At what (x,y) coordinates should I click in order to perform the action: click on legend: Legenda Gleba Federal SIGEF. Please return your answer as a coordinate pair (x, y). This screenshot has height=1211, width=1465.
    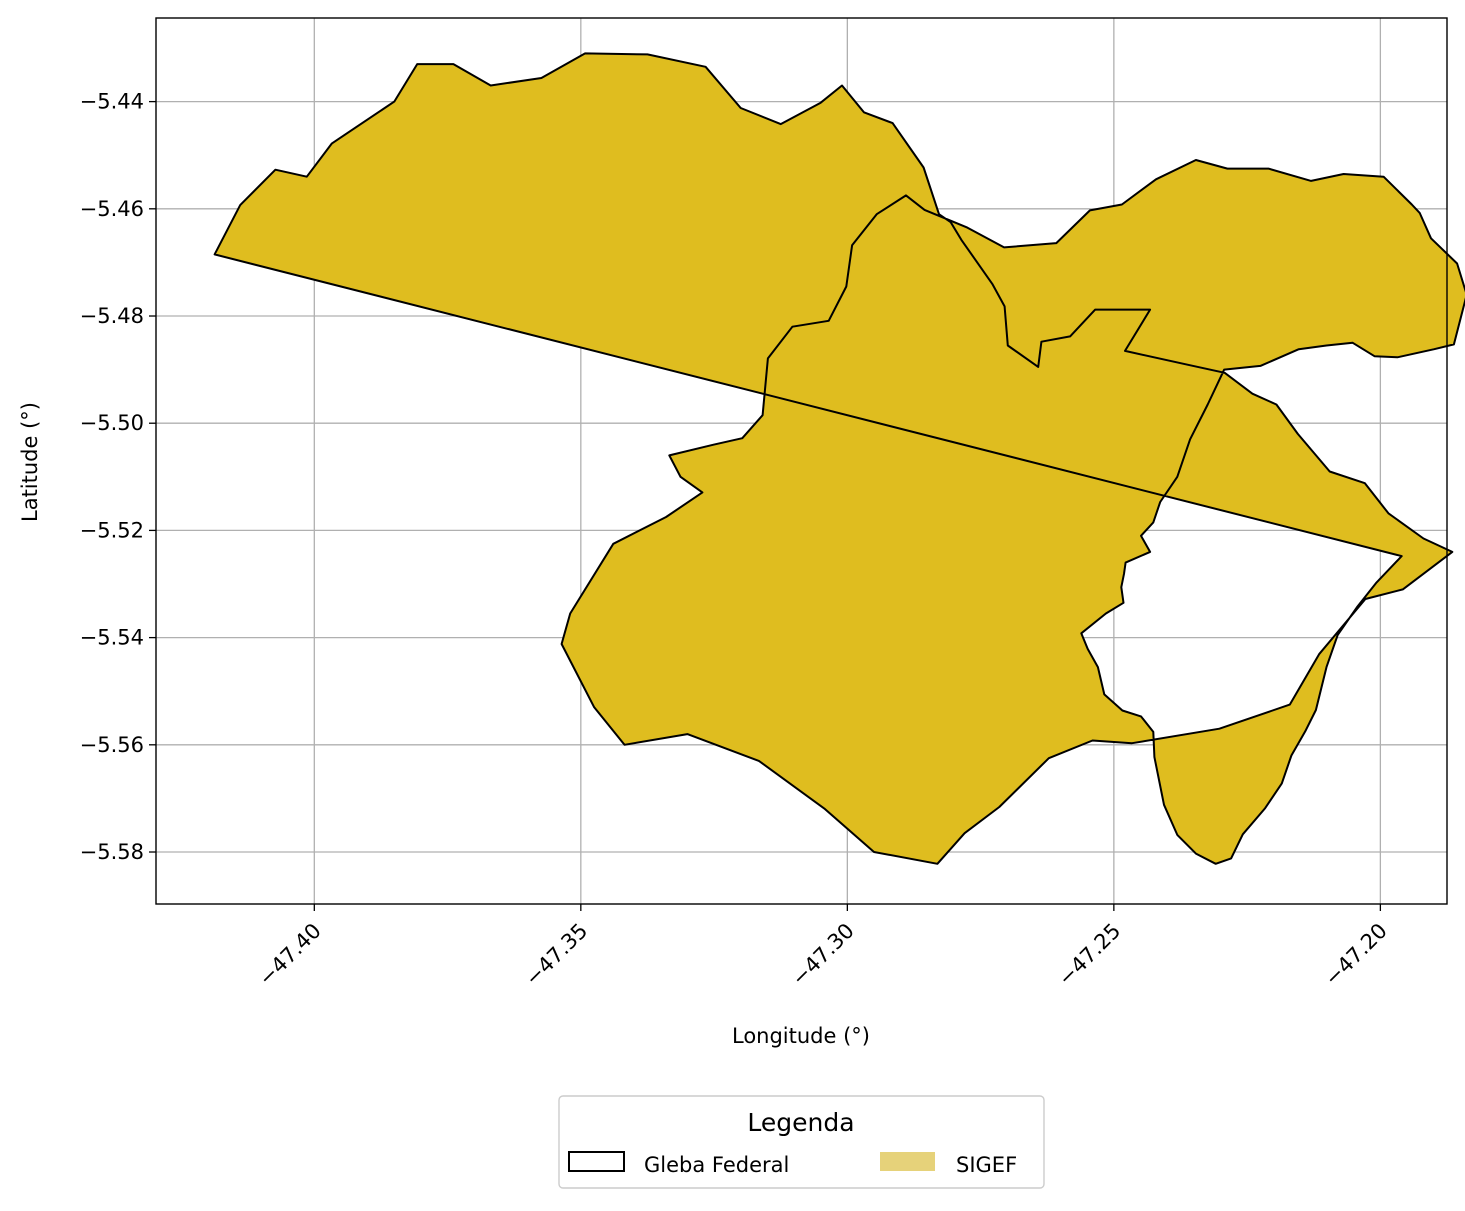
    Looking at the image, I should click on (801, 1142).